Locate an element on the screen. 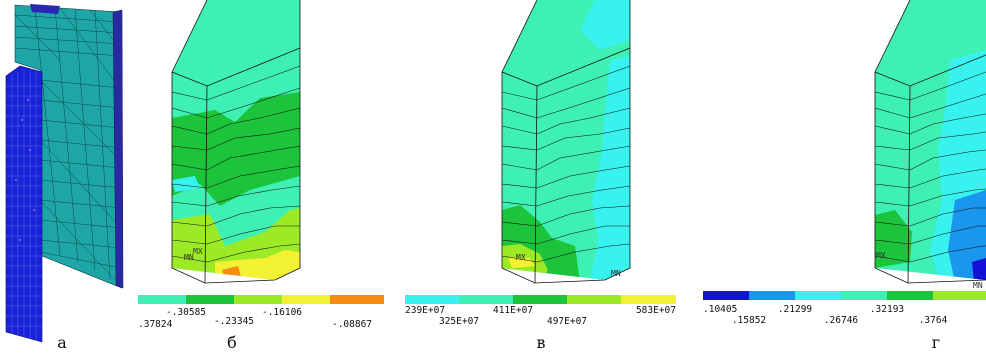 Image resolution: width=986 pixels, height=353 pixels. panel-g-tick: .21299 is located at coordinates (795, 309).